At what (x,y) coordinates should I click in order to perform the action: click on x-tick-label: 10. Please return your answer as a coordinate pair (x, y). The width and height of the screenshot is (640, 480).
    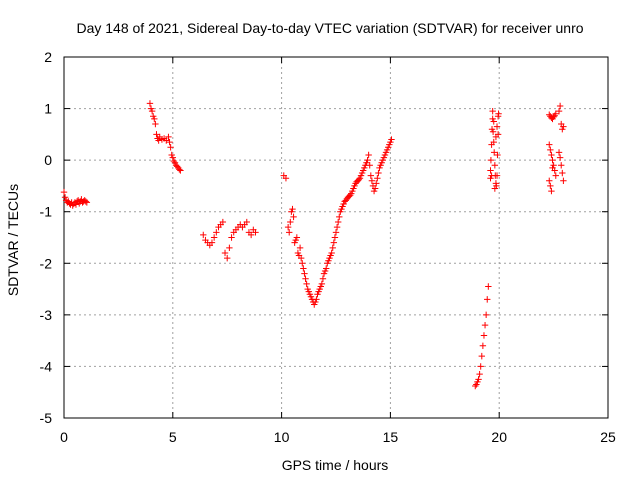
    Looking at the image, I should click on (282, 437).